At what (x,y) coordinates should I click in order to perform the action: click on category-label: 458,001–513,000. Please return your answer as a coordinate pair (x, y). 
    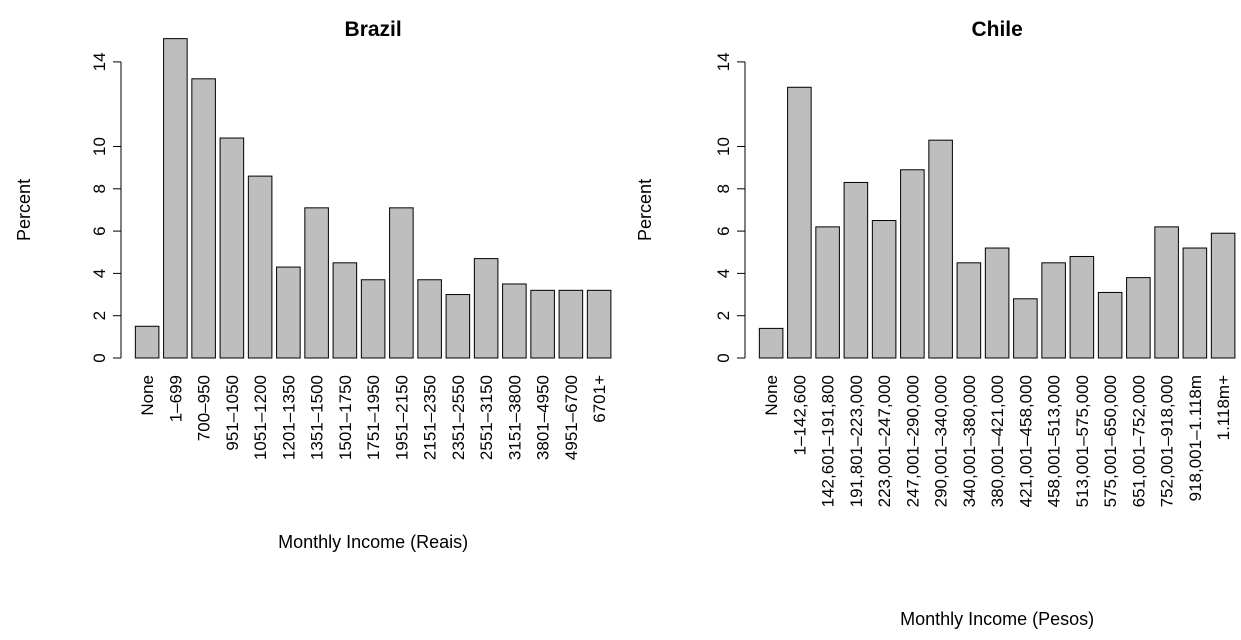
    Looking at the image, I should click on (1054, 441).